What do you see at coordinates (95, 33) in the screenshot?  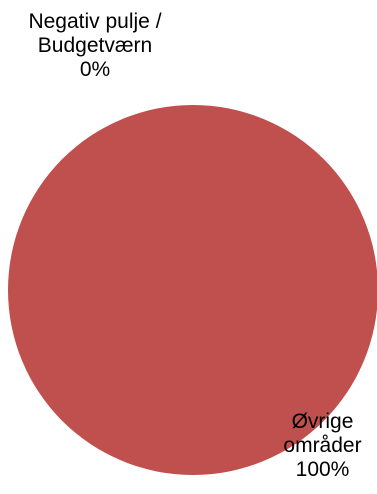 I see `data-label-category: Negativ pulje / Budgetværn` at bounding box center [95, 33].